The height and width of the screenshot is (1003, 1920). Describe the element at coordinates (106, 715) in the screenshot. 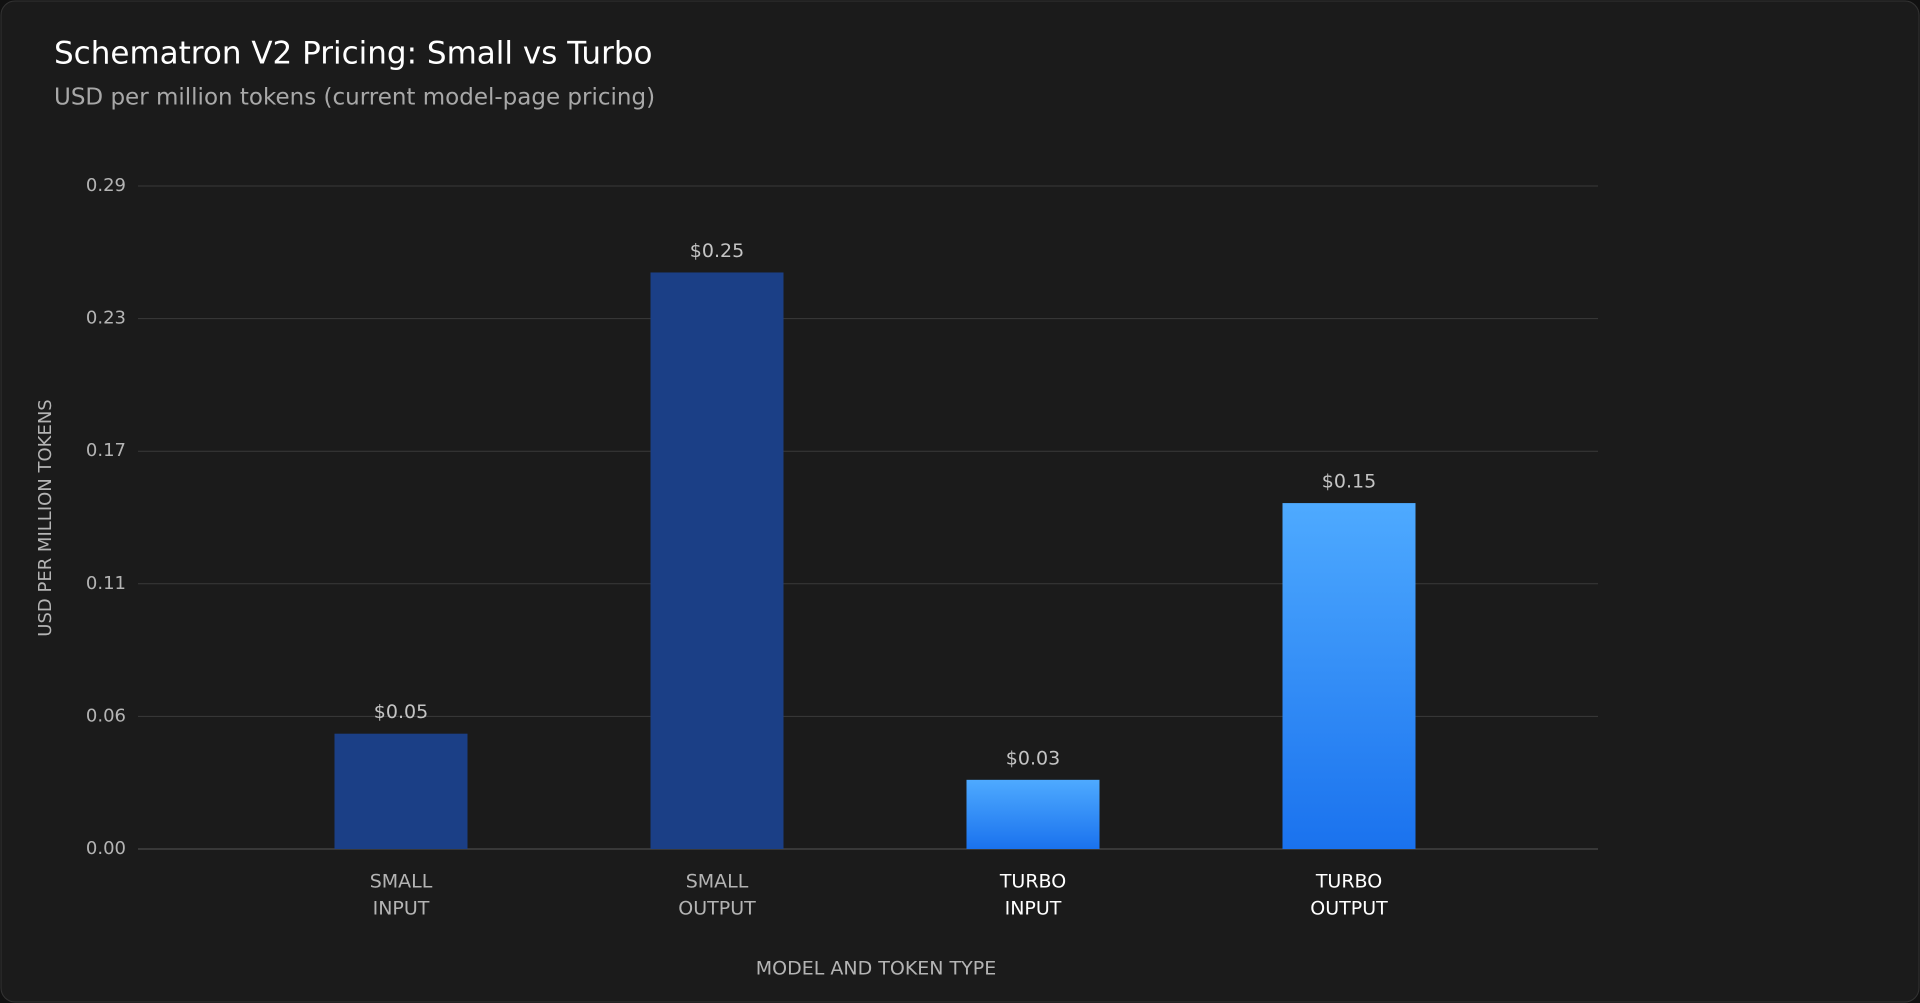

I see `y-tick-label: 0.06` at that location.